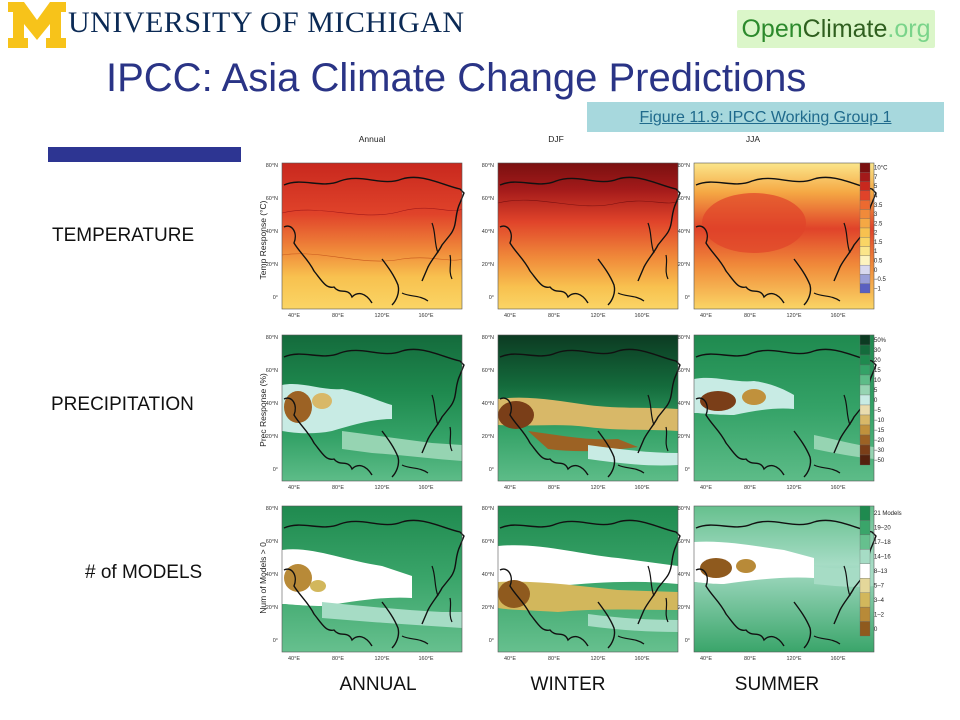 The height and width of the screenshot is (720, 960). Describe the element at coordinates (879, 461) in the screenshot. I see `legend-label: −50` at that location.